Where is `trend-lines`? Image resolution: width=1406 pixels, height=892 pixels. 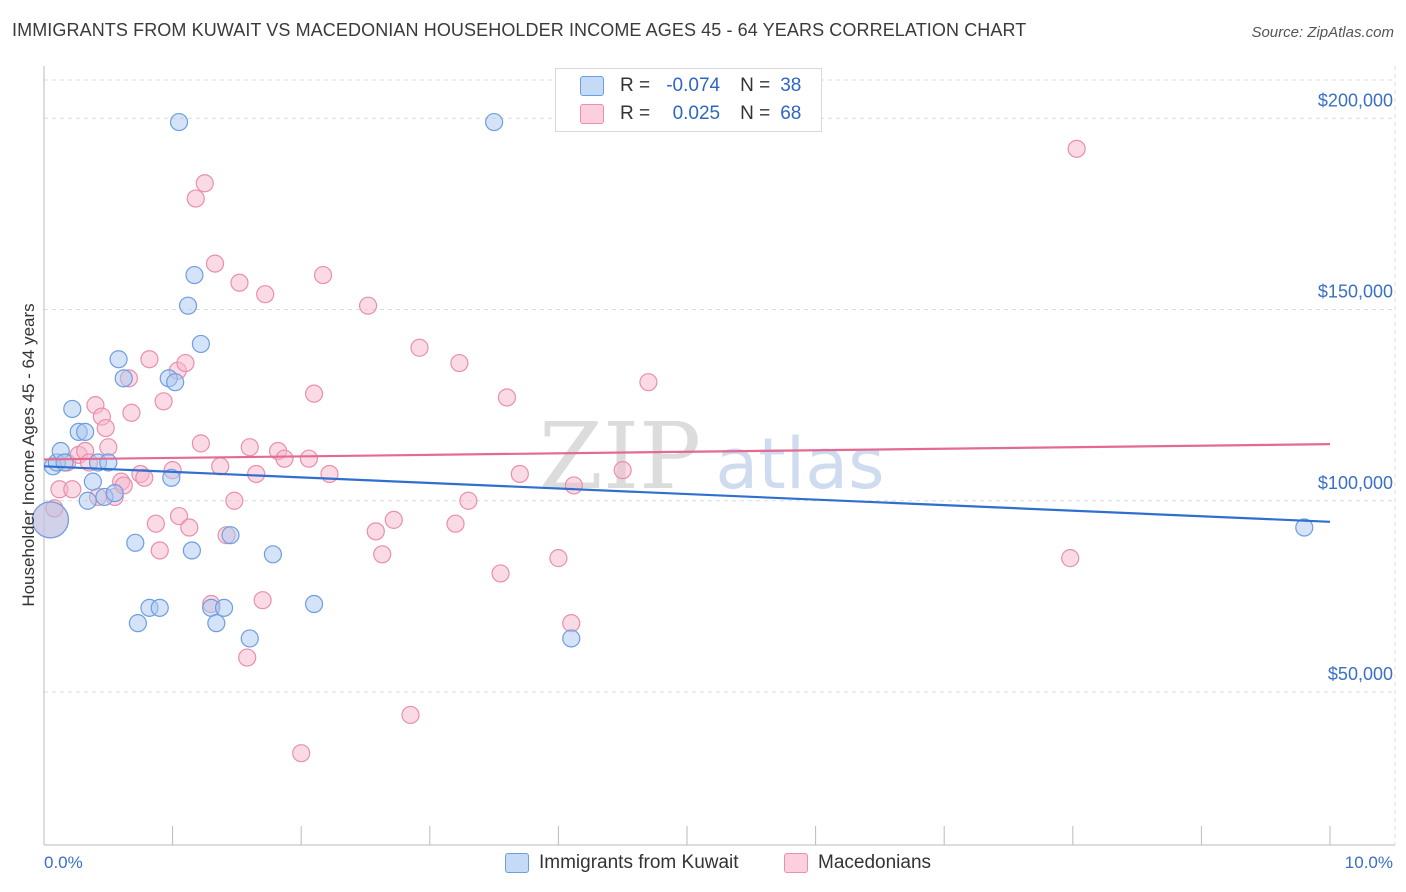 trend-lines is located at coordinates (687, 483).